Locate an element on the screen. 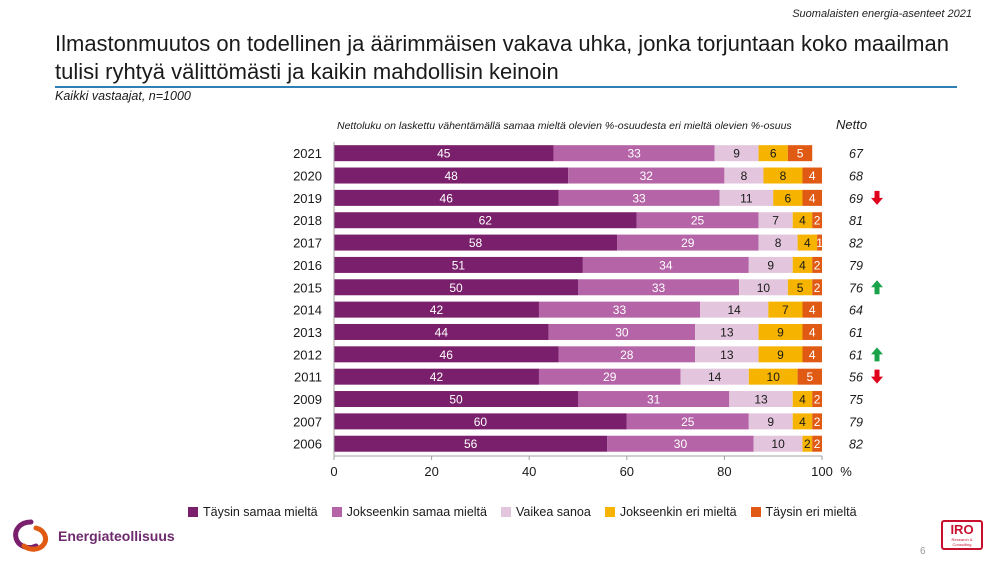 The image size is (1000, 562). data-label: 14 is located at coordinates (715, 377).